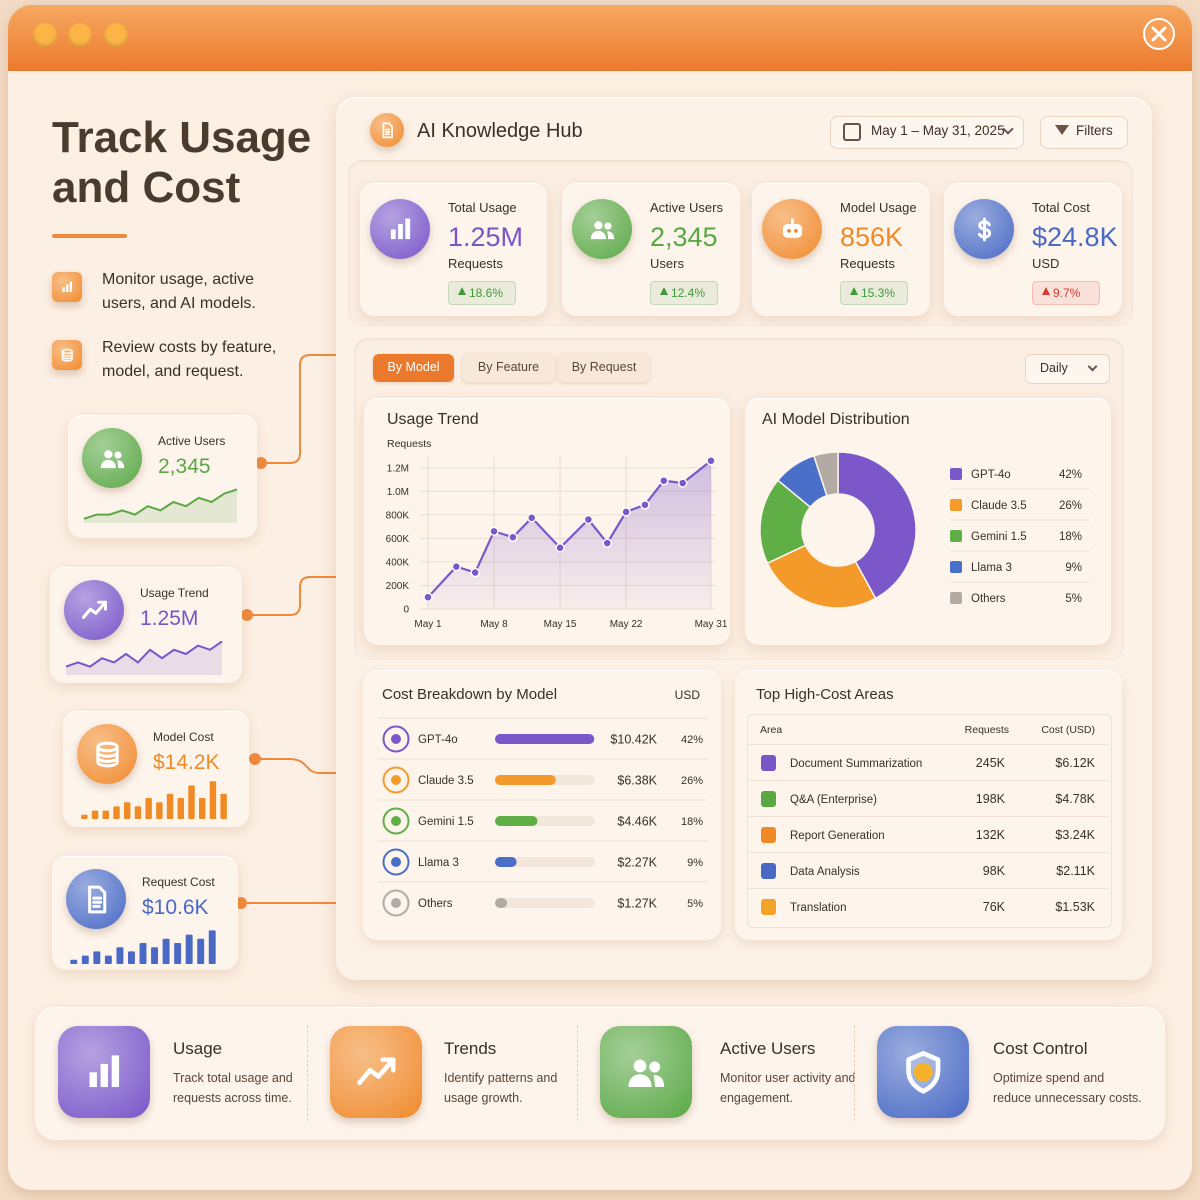 The height and width of the screenshot is (1200, 1200). Describe the element at coordinates (637, 863) in the screenshot. I see `bar-value: $2.27K` at that location.